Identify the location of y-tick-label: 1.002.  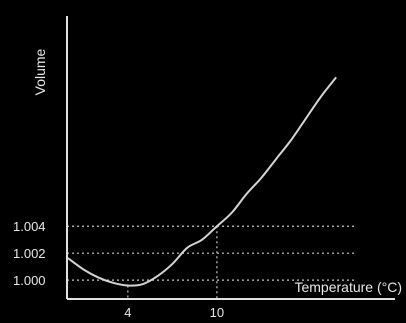
(29, 253).